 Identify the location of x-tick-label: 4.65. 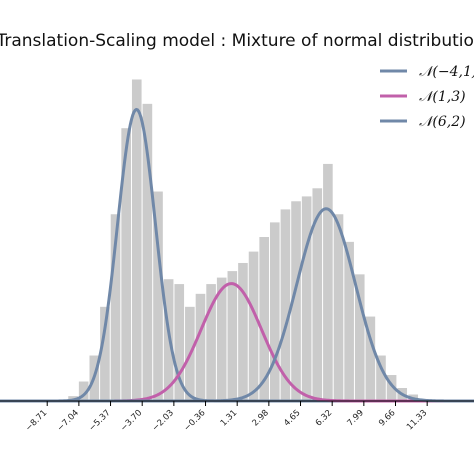
(292, 418).